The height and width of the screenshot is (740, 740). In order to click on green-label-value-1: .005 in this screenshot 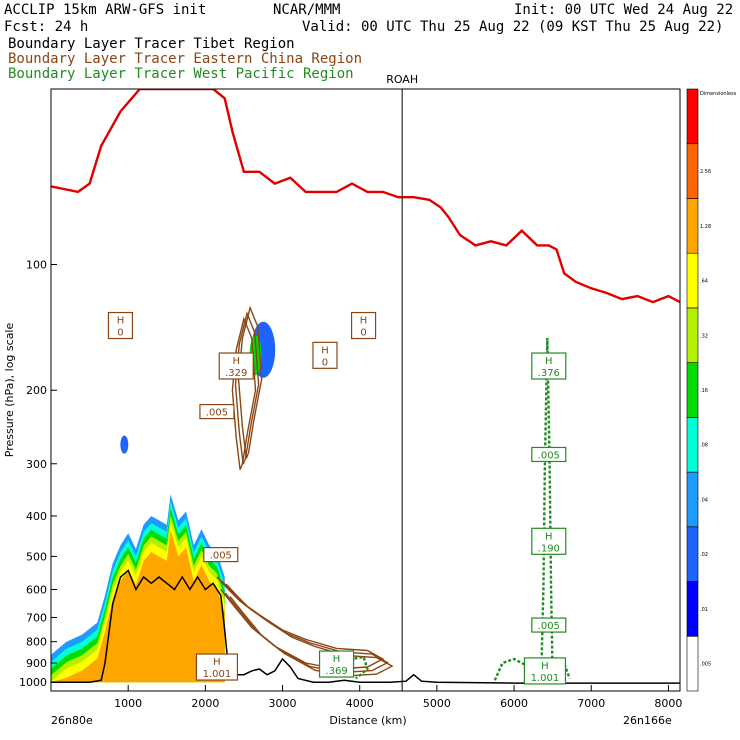, I will do `click(549, 455)`.